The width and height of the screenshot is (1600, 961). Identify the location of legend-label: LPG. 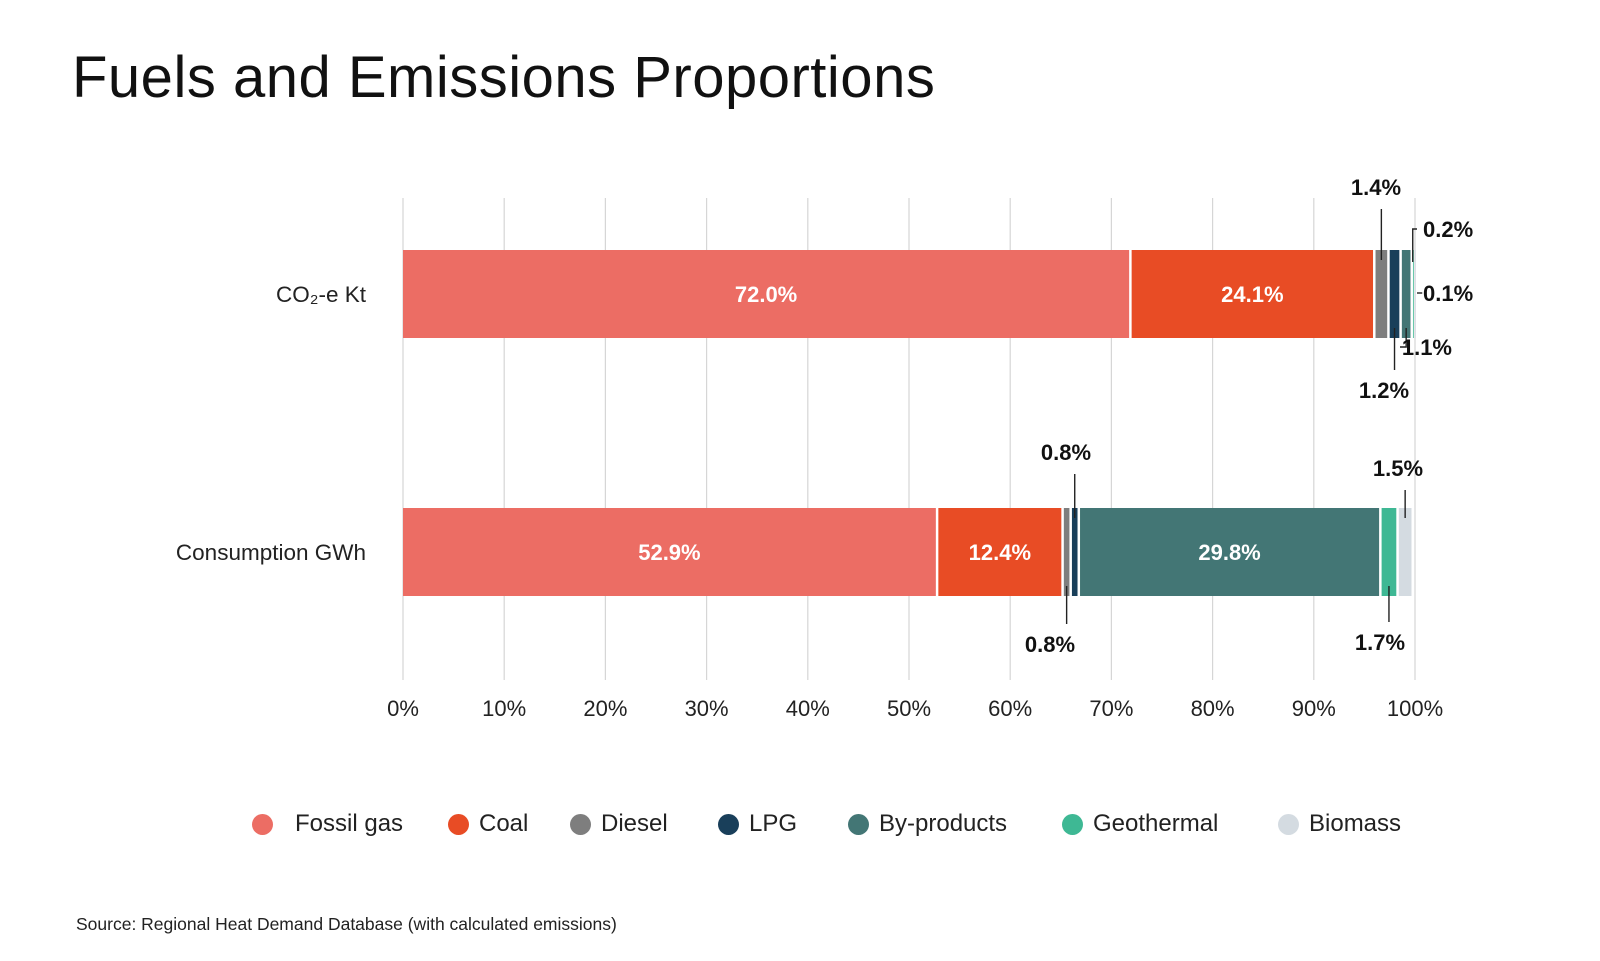
(773, 823).